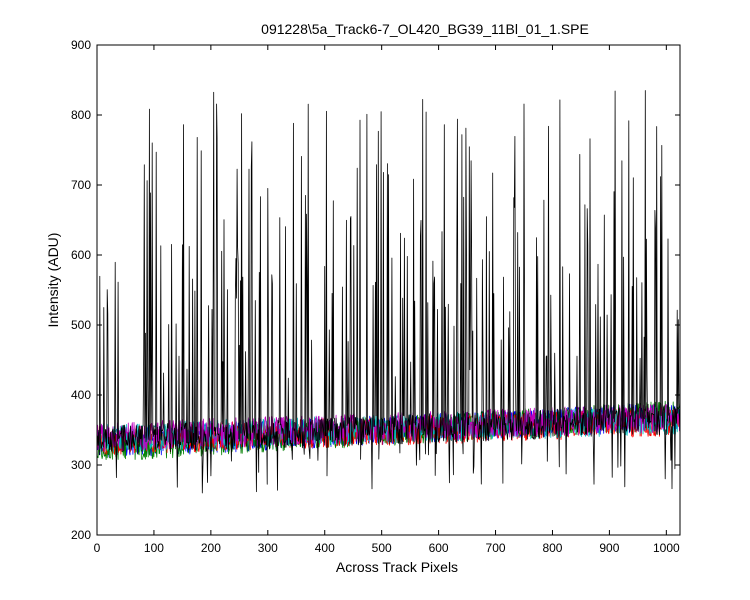 The width and height of the screenshot is (750, 600). Describe the element at coordinates (81, 115) in the screenshot. I see `y-tick-label: 800` at that location.